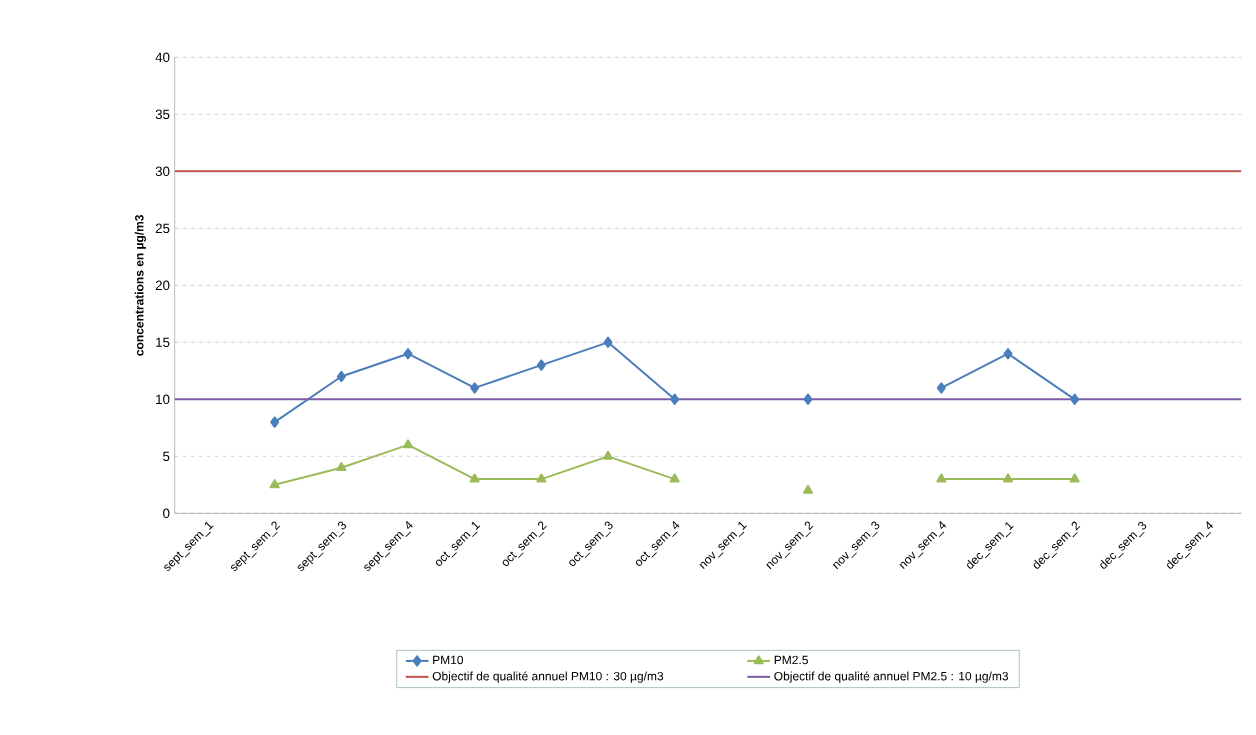 The image size is (1256, 735). Describe the element at coordinates (163, 399) in the screenshot. I see `y-tick-label: 10` at that location.